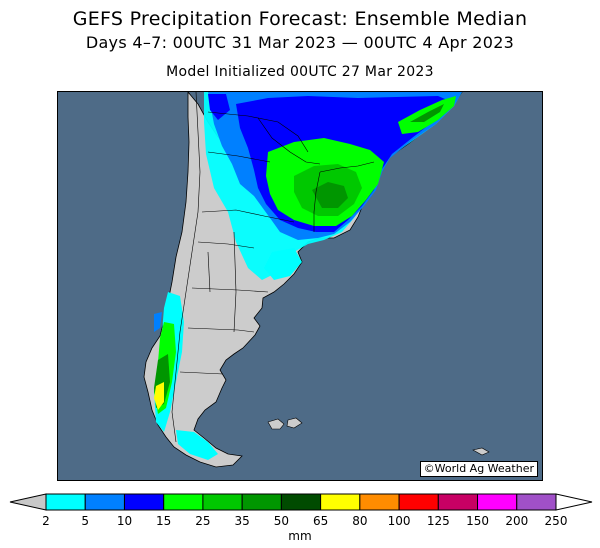 This screenshot has width=600, height=548. What do you see at coordinates (46, 521) in the screenshot?
I see `colorbar-tick-label: 2` at bounding box center [46, 521].